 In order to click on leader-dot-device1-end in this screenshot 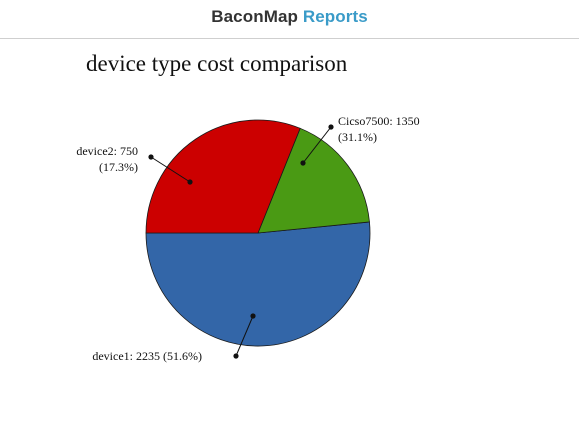, I will do `click(236, 356)`.